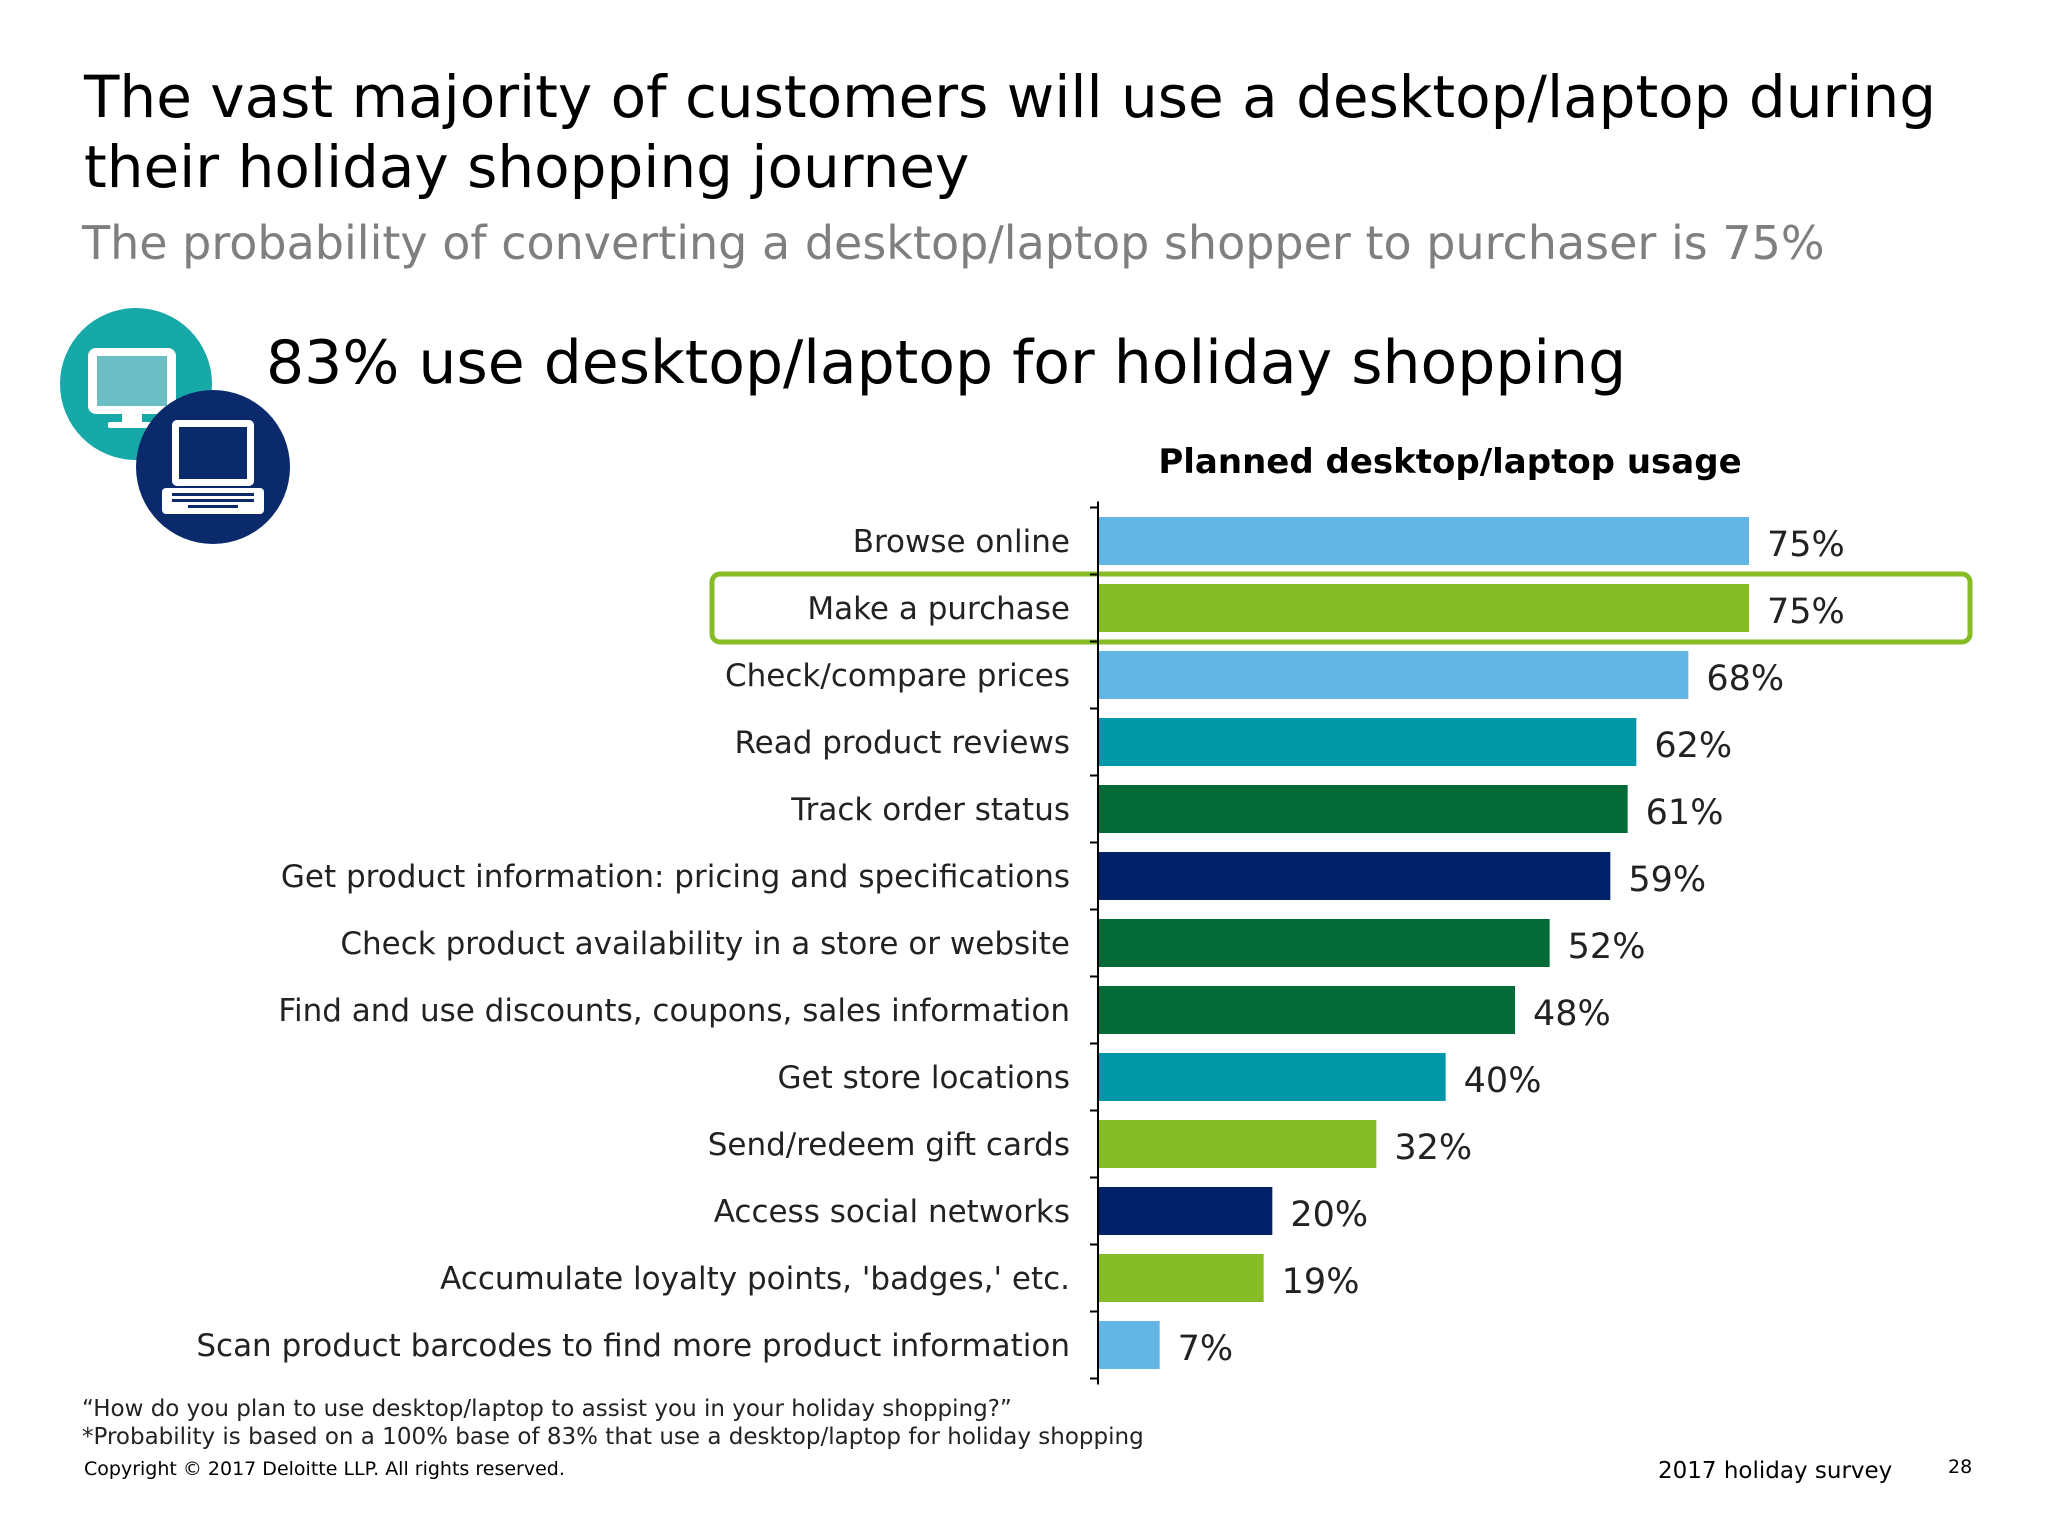 The image size is (2048, 1536). I want to click on category-label: Read product reviews, so click(902, 743).